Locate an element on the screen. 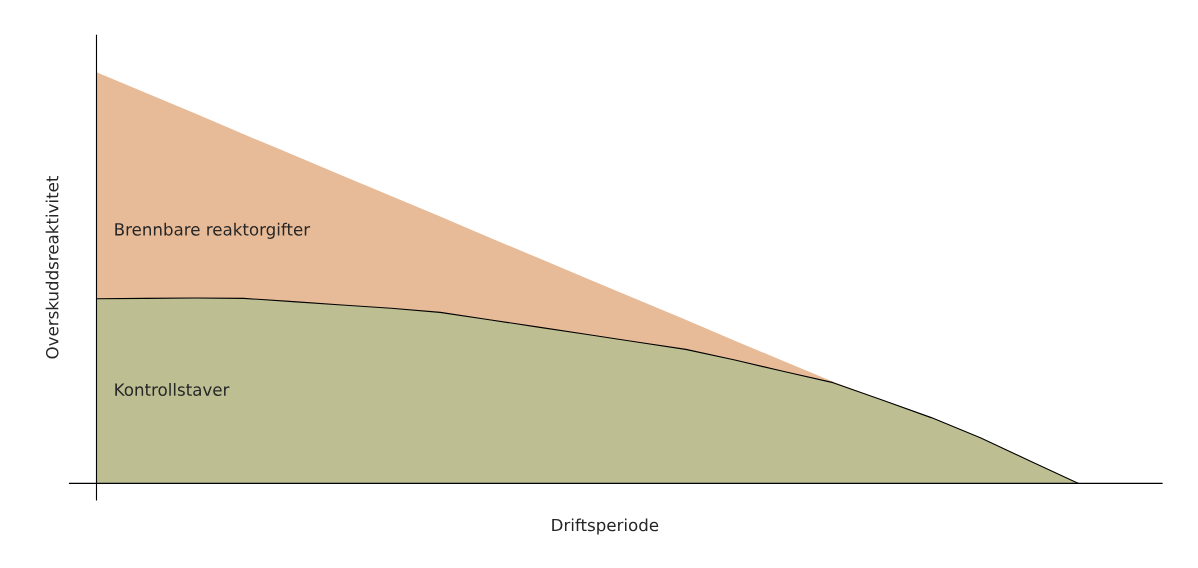 This screenshot has height=568, width=1198. y-axis-title: Overskuddsreaktivitet is located at coordinates (52, 267).